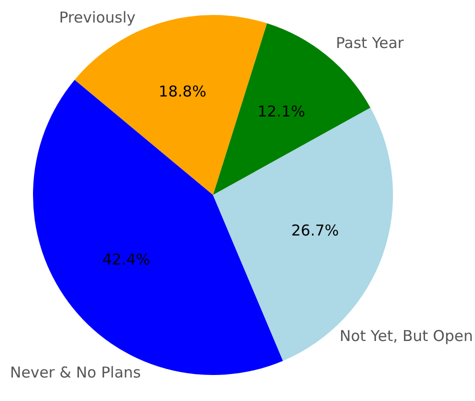 Image resolution: width=475 pixels, height=401 pixels. Describe the element at coordinates (97, 17) in the screenshot. I see `slice-label: Previously` at that location.